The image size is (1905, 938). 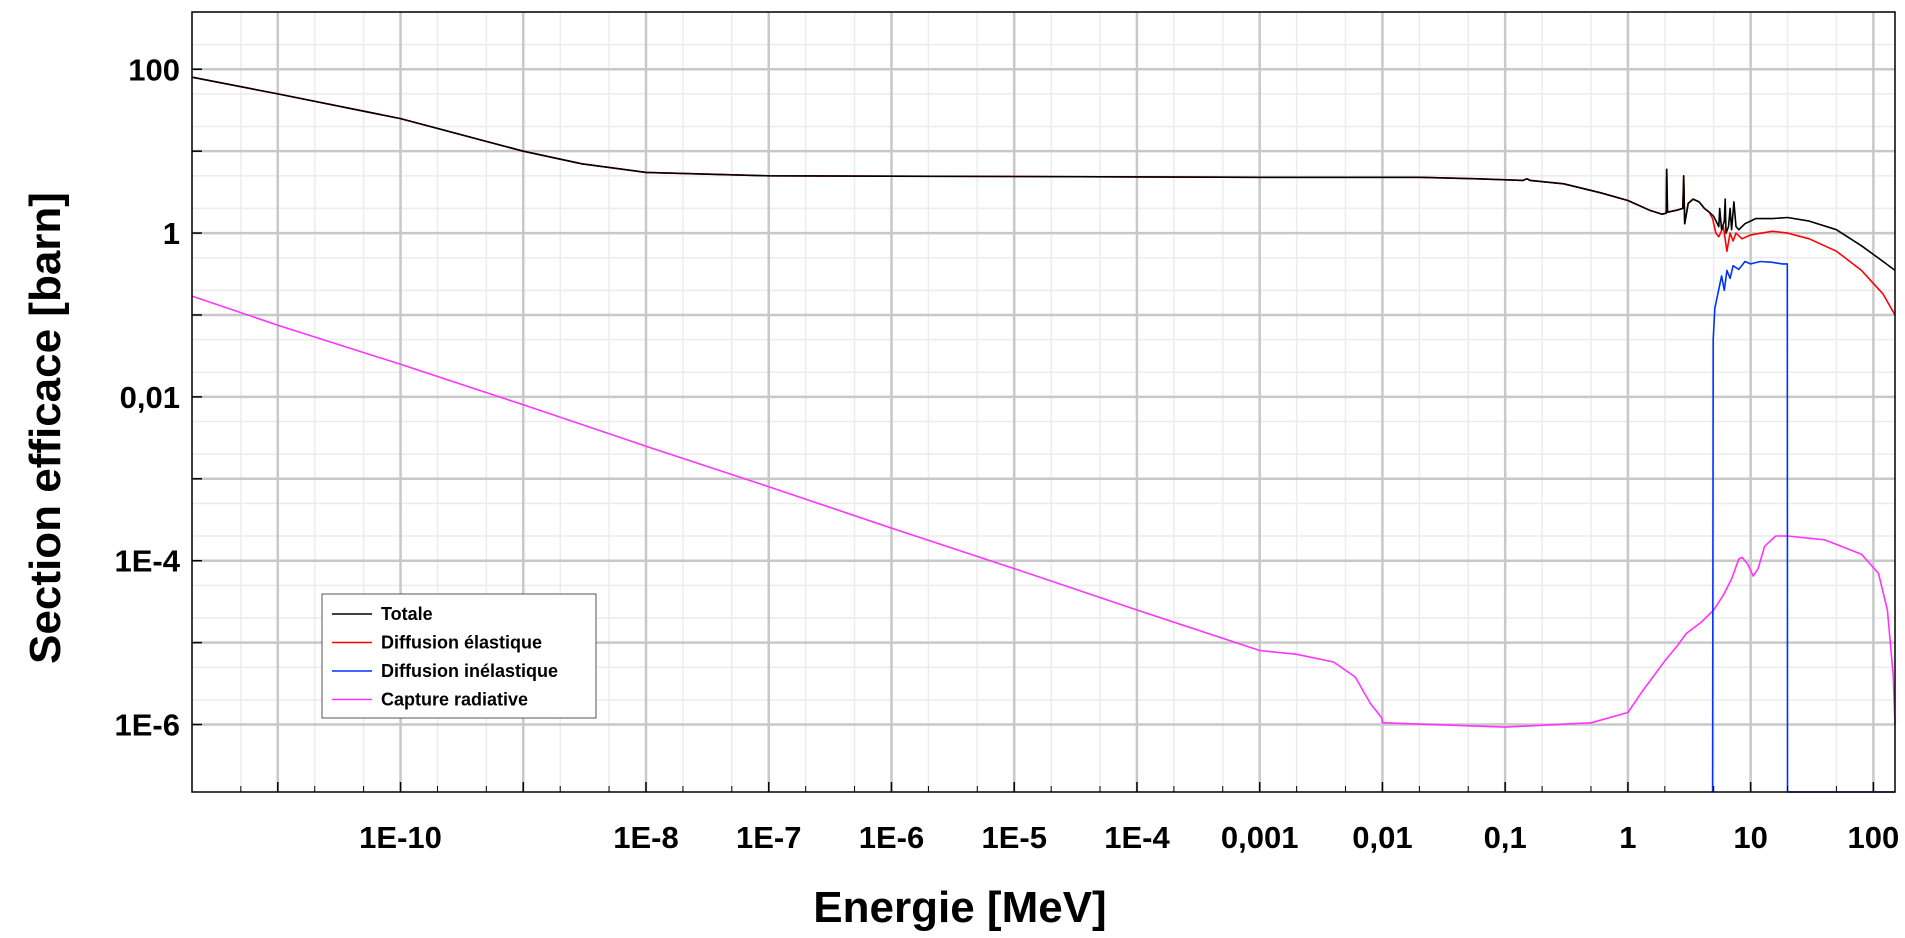 I want to click on y-tick-label: 1E-4, so click(x=148, y=561).